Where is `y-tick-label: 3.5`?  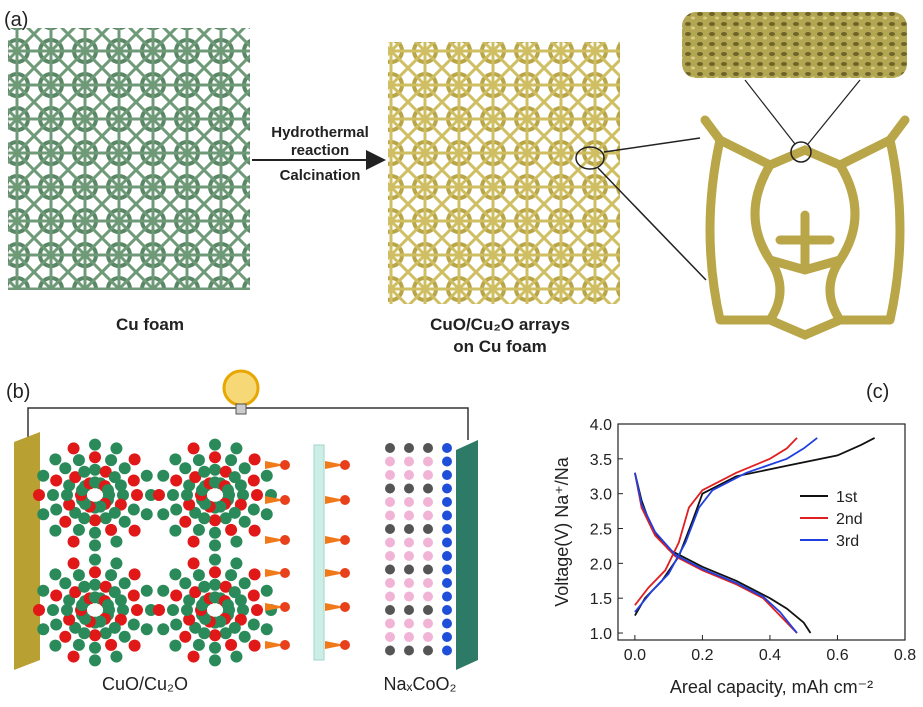 y-tick-label: 3.5 is located at coordinates (601, 460).